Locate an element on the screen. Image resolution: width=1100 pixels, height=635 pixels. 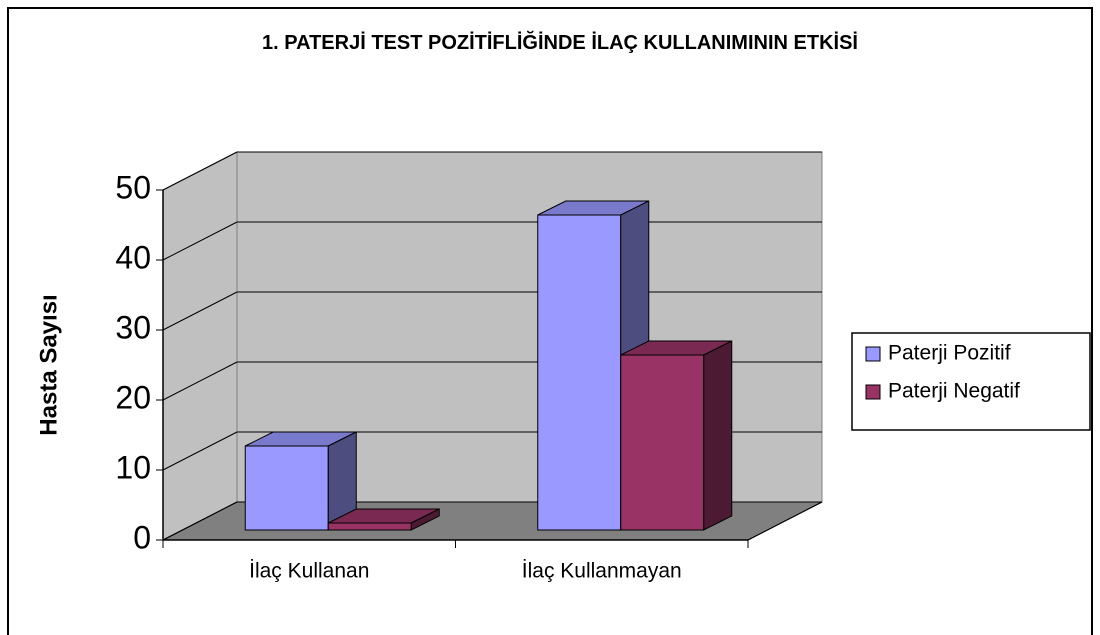
legend-box is located at coordinates (971, 381).